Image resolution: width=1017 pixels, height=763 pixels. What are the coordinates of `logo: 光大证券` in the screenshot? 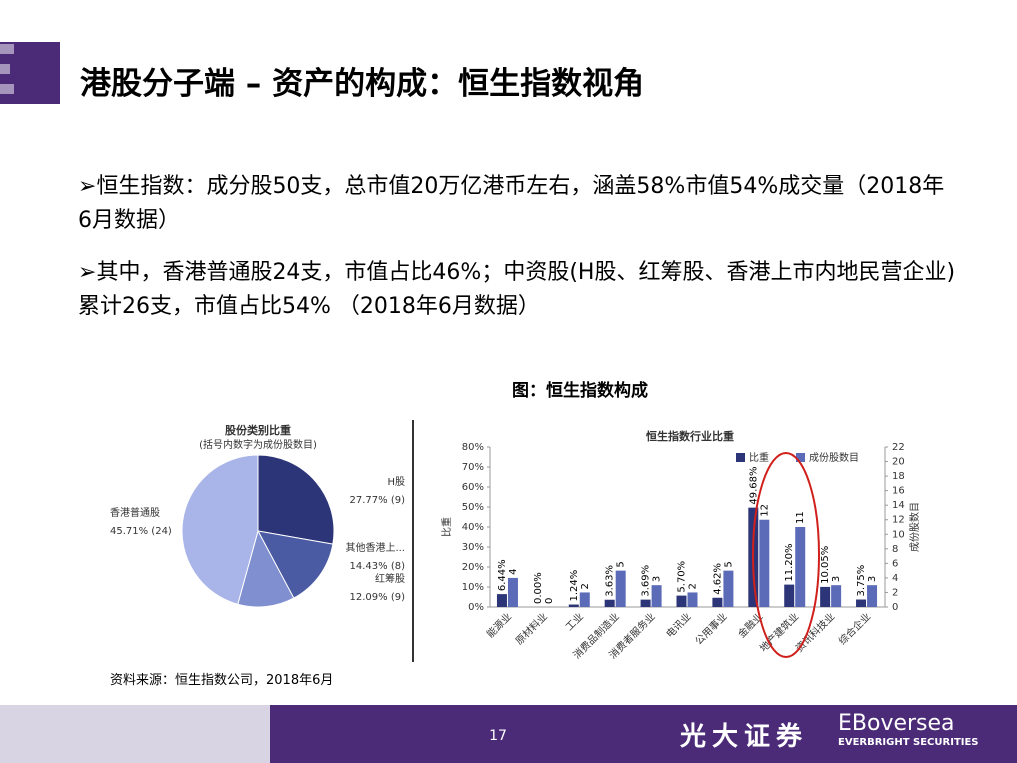 It's located at (743, 737).